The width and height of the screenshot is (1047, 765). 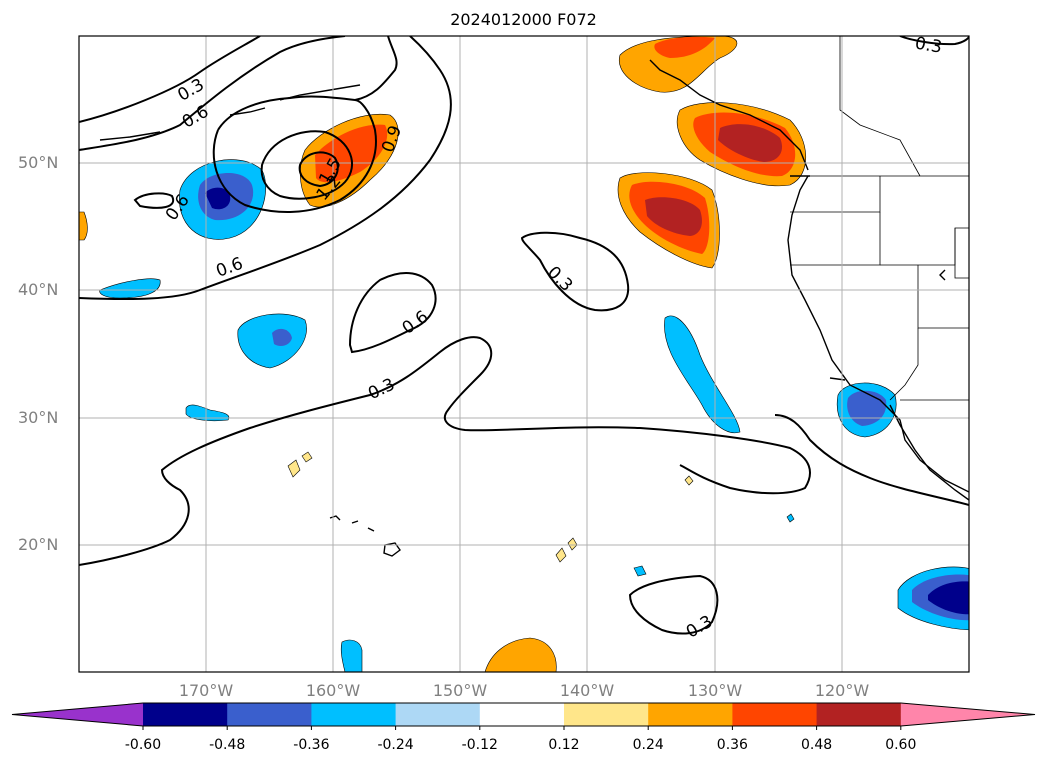 I want to click on lon-label-130w: 130°W, so click(x=715, y=690).